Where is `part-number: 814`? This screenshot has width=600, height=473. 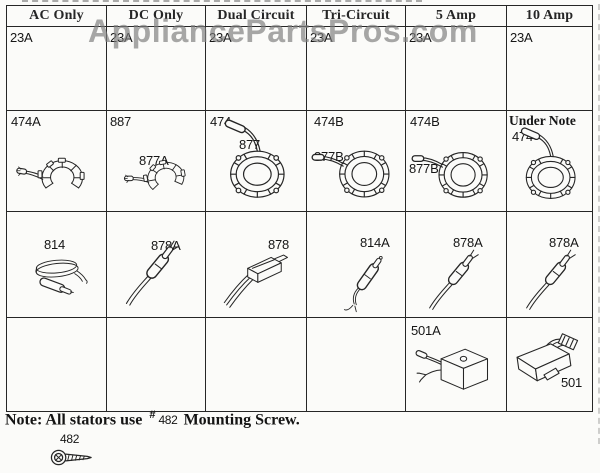
part-number: 814 is located at coordinates (55, 244).